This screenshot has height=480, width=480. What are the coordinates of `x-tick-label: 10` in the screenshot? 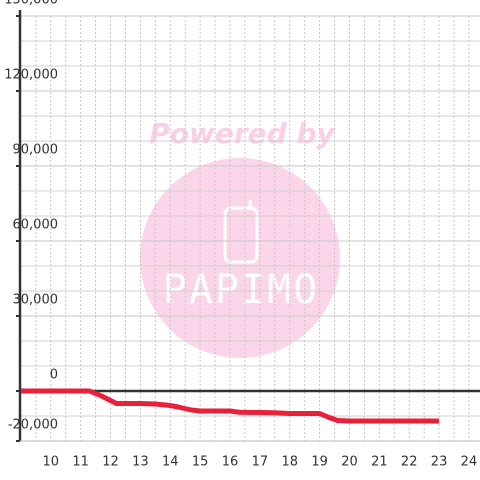 It's located at (50, 462).